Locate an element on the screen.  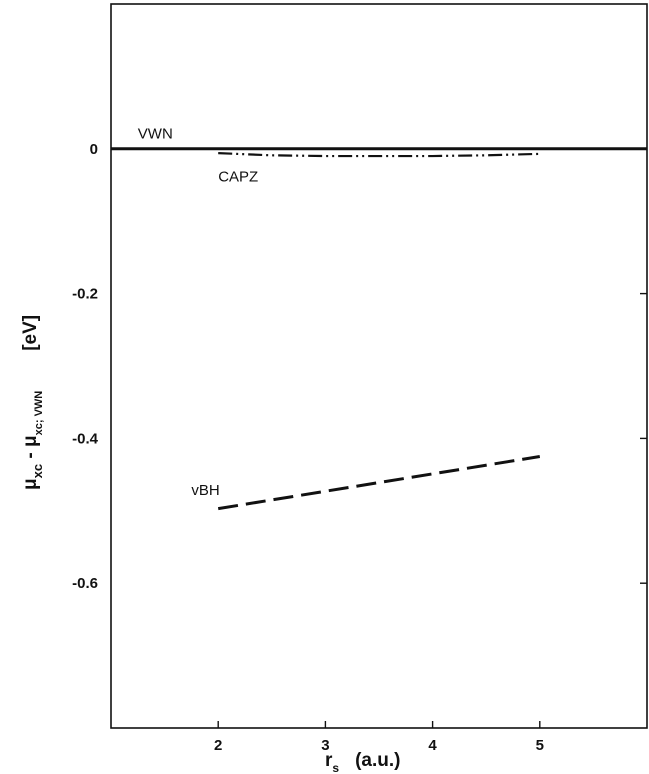
series-label-vwn: VWN is located at coordinates (155, 134).